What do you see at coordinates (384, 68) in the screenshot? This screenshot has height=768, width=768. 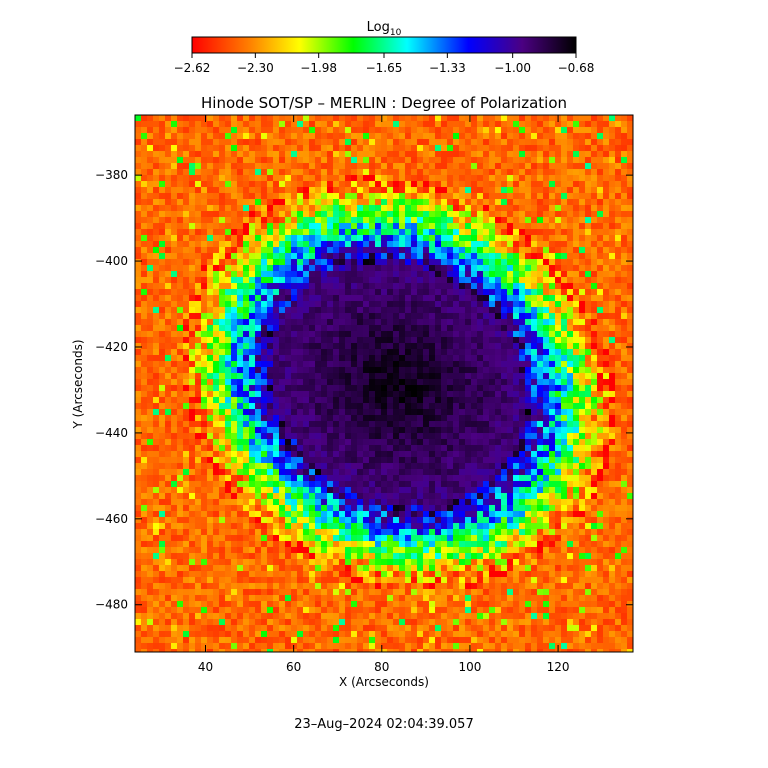 I see `colorbar-tick-label: −1.65` at bounding box center [384, 68].